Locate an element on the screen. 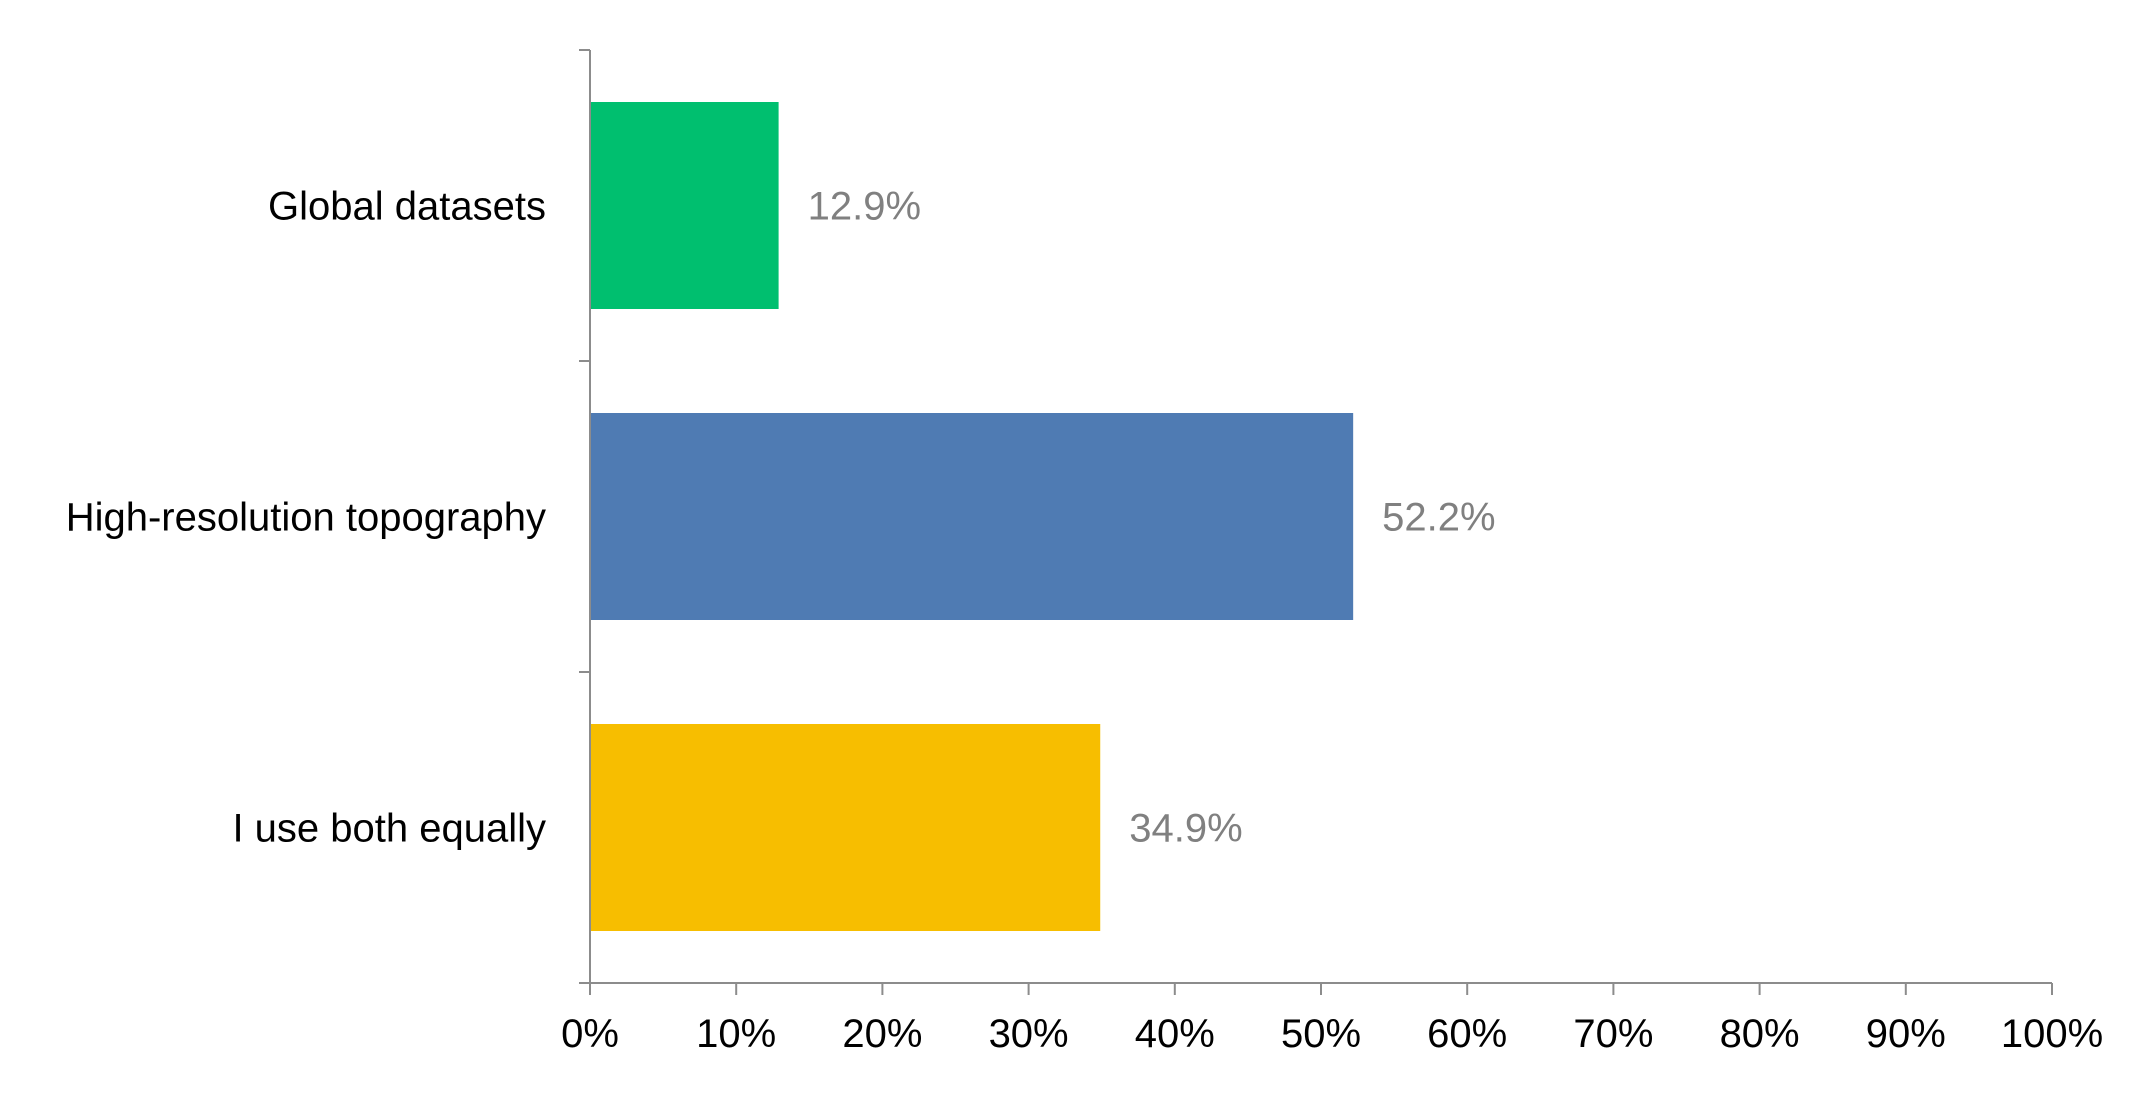 This screenshot has width=2145, height=1099. x-tick-label: 0% is located at coordinates (590, 1034).